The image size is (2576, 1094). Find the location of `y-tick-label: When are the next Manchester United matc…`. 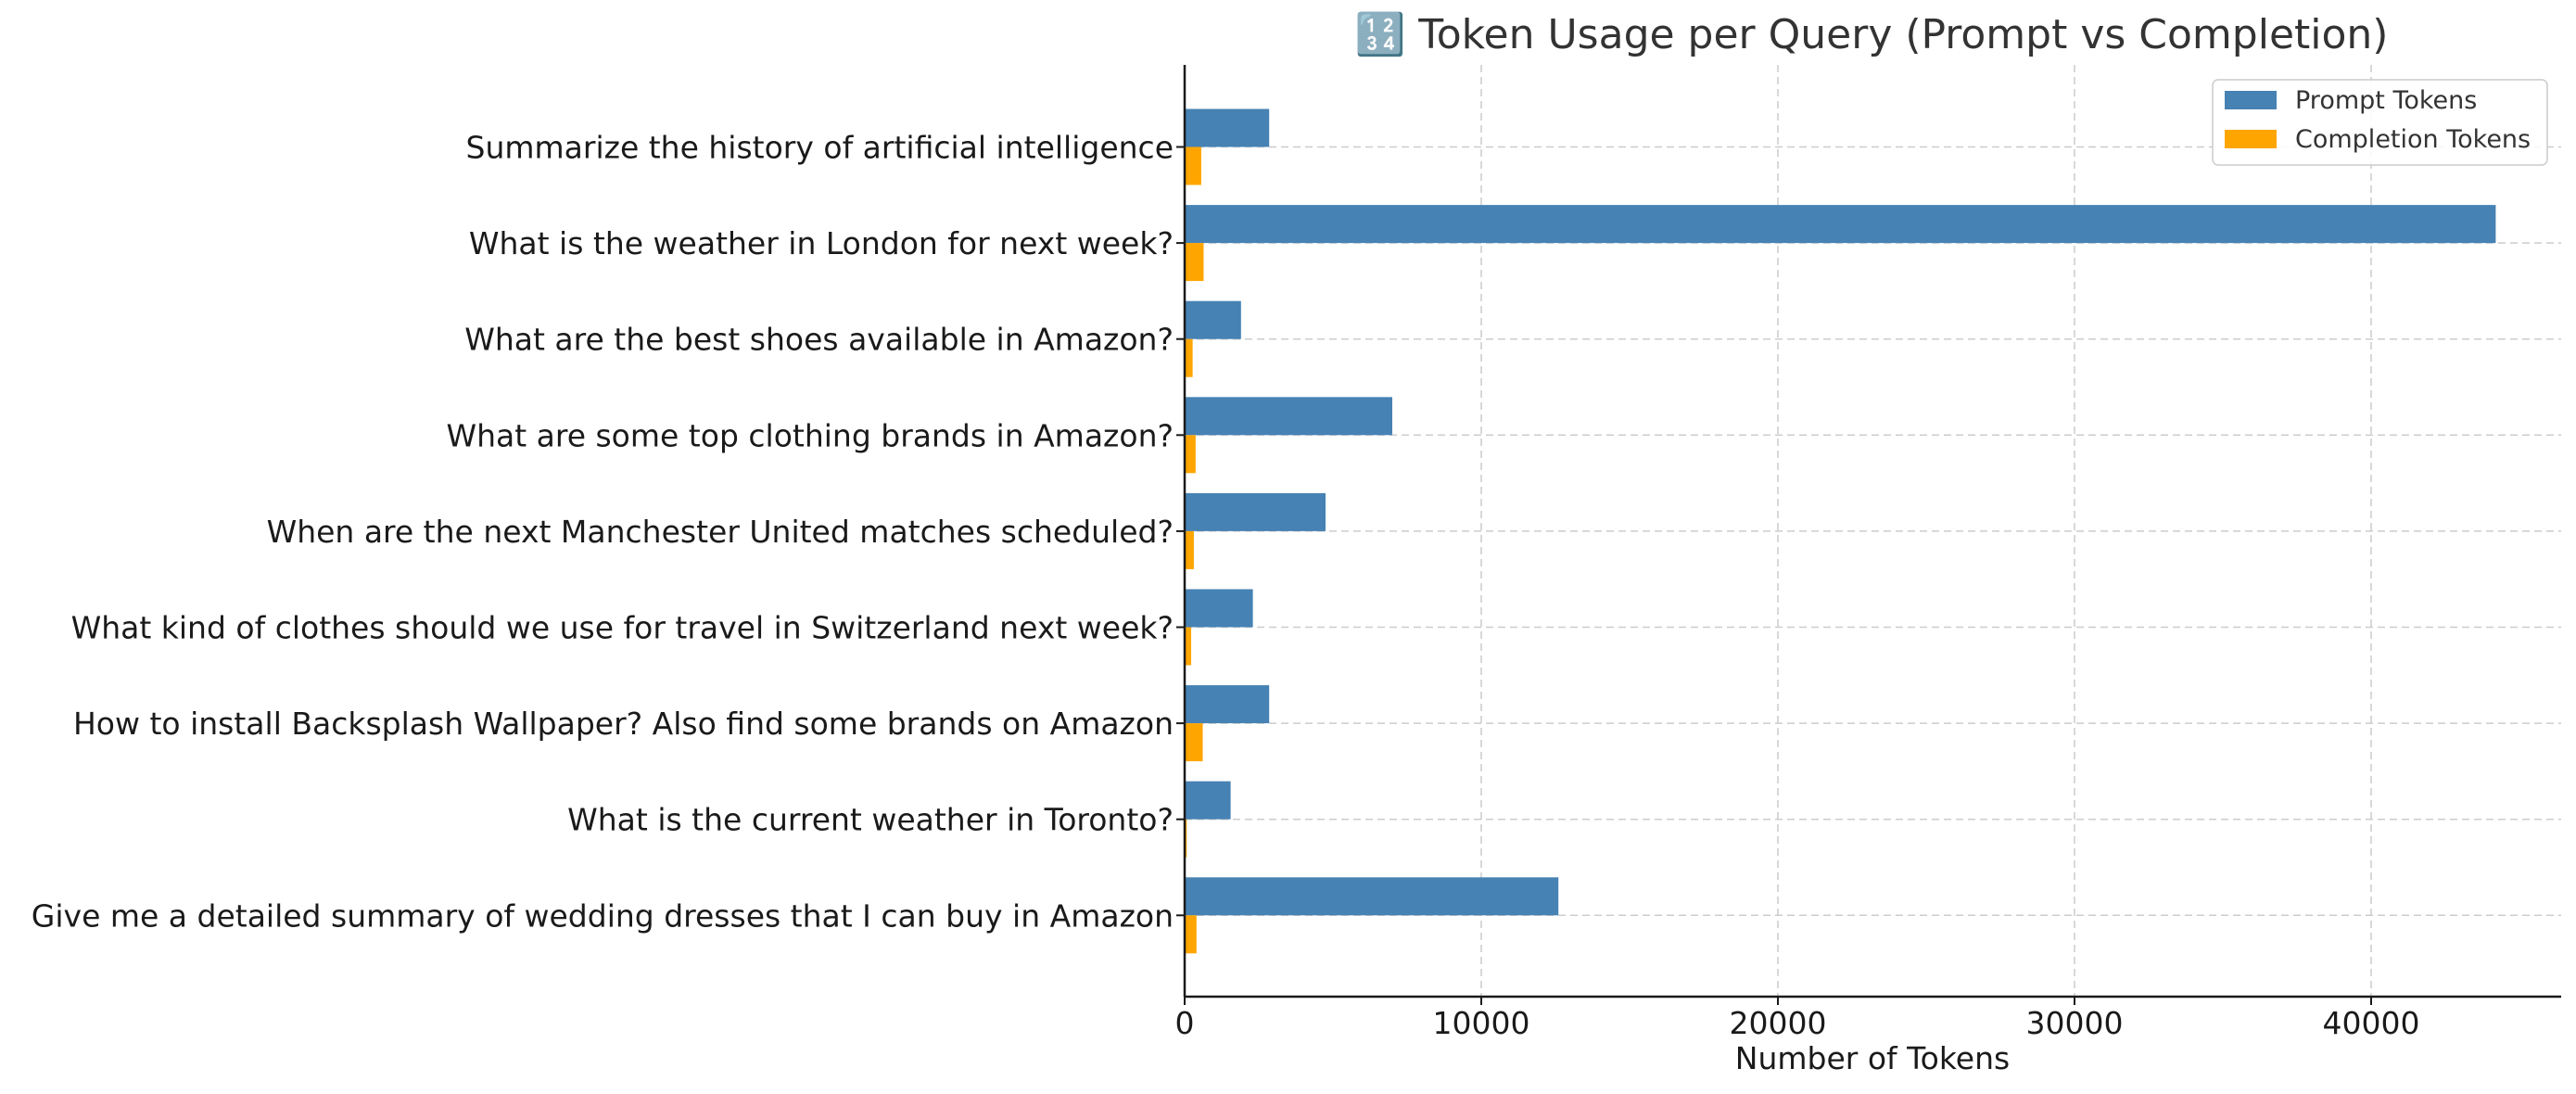

y-tick-label: When are the next Manchester United matc… is located at coordinates (720, 532).